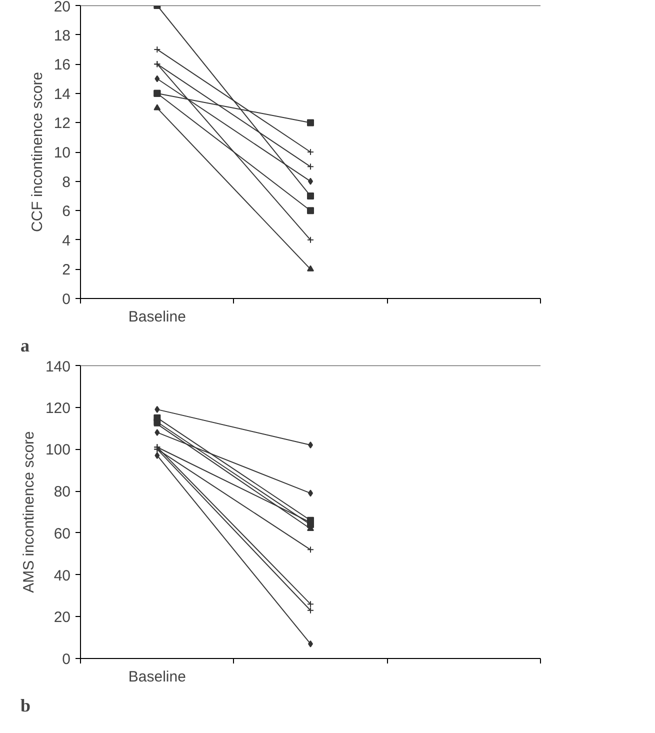  Describe the element at coordinates (62, 94) in the screenshot. I see `y-tick-label: 14` at that location.